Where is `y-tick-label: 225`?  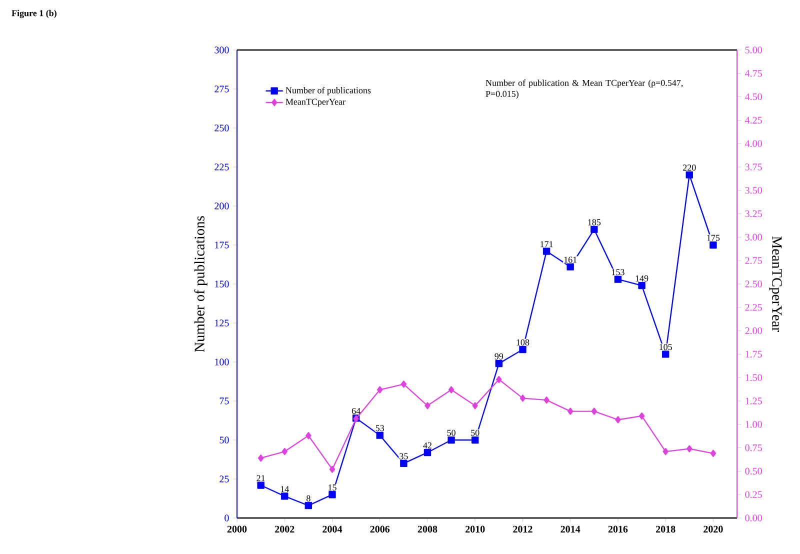
y-tick-label: 225 is located at coordinates (221, 167).